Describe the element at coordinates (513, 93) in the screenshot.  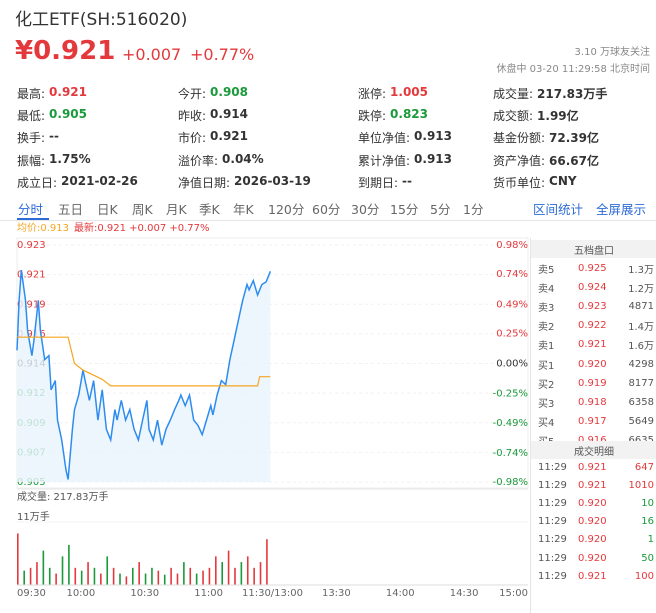
I see `stat-label: 成交量:` at that location.